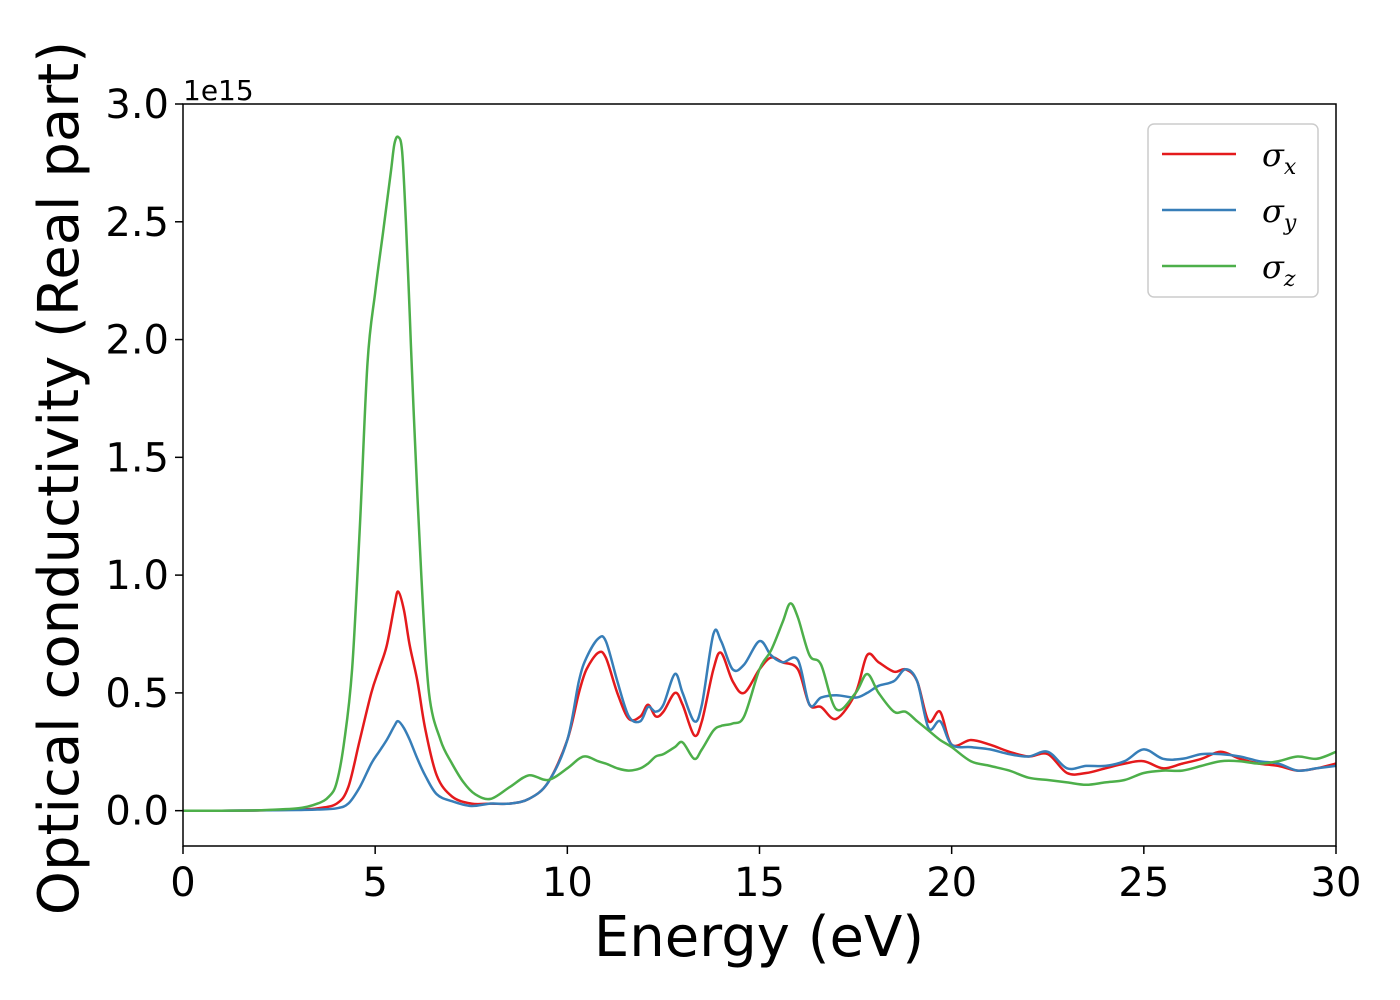 The height and width of the screenshot is (1000, 1400). What do you see at coordinates (1233, 210) in the screenshot?
I see `legend: σx σy σz` at bounding box center [1233, 210].